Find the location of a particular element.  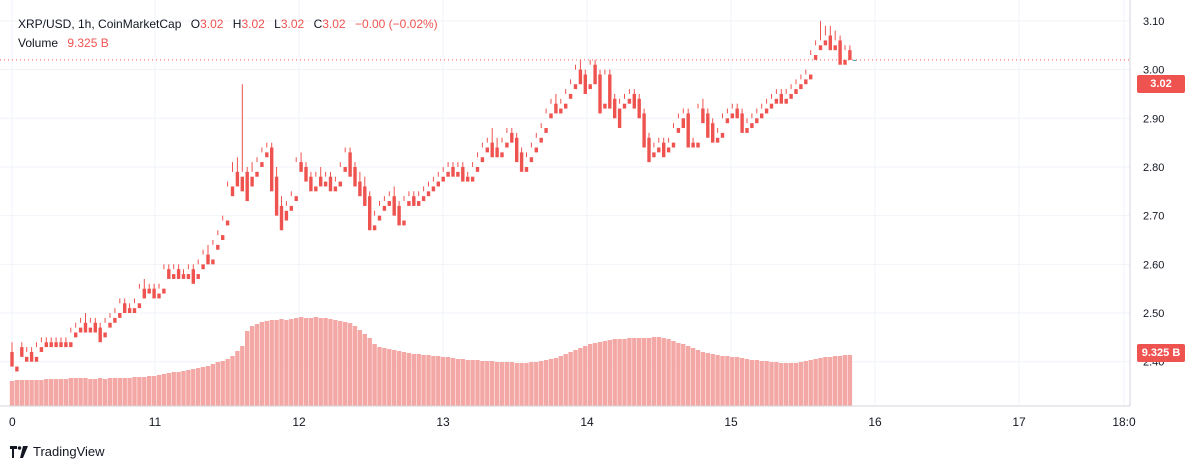

tradingview-branding: TradingView is located at coordinates (57, 451).